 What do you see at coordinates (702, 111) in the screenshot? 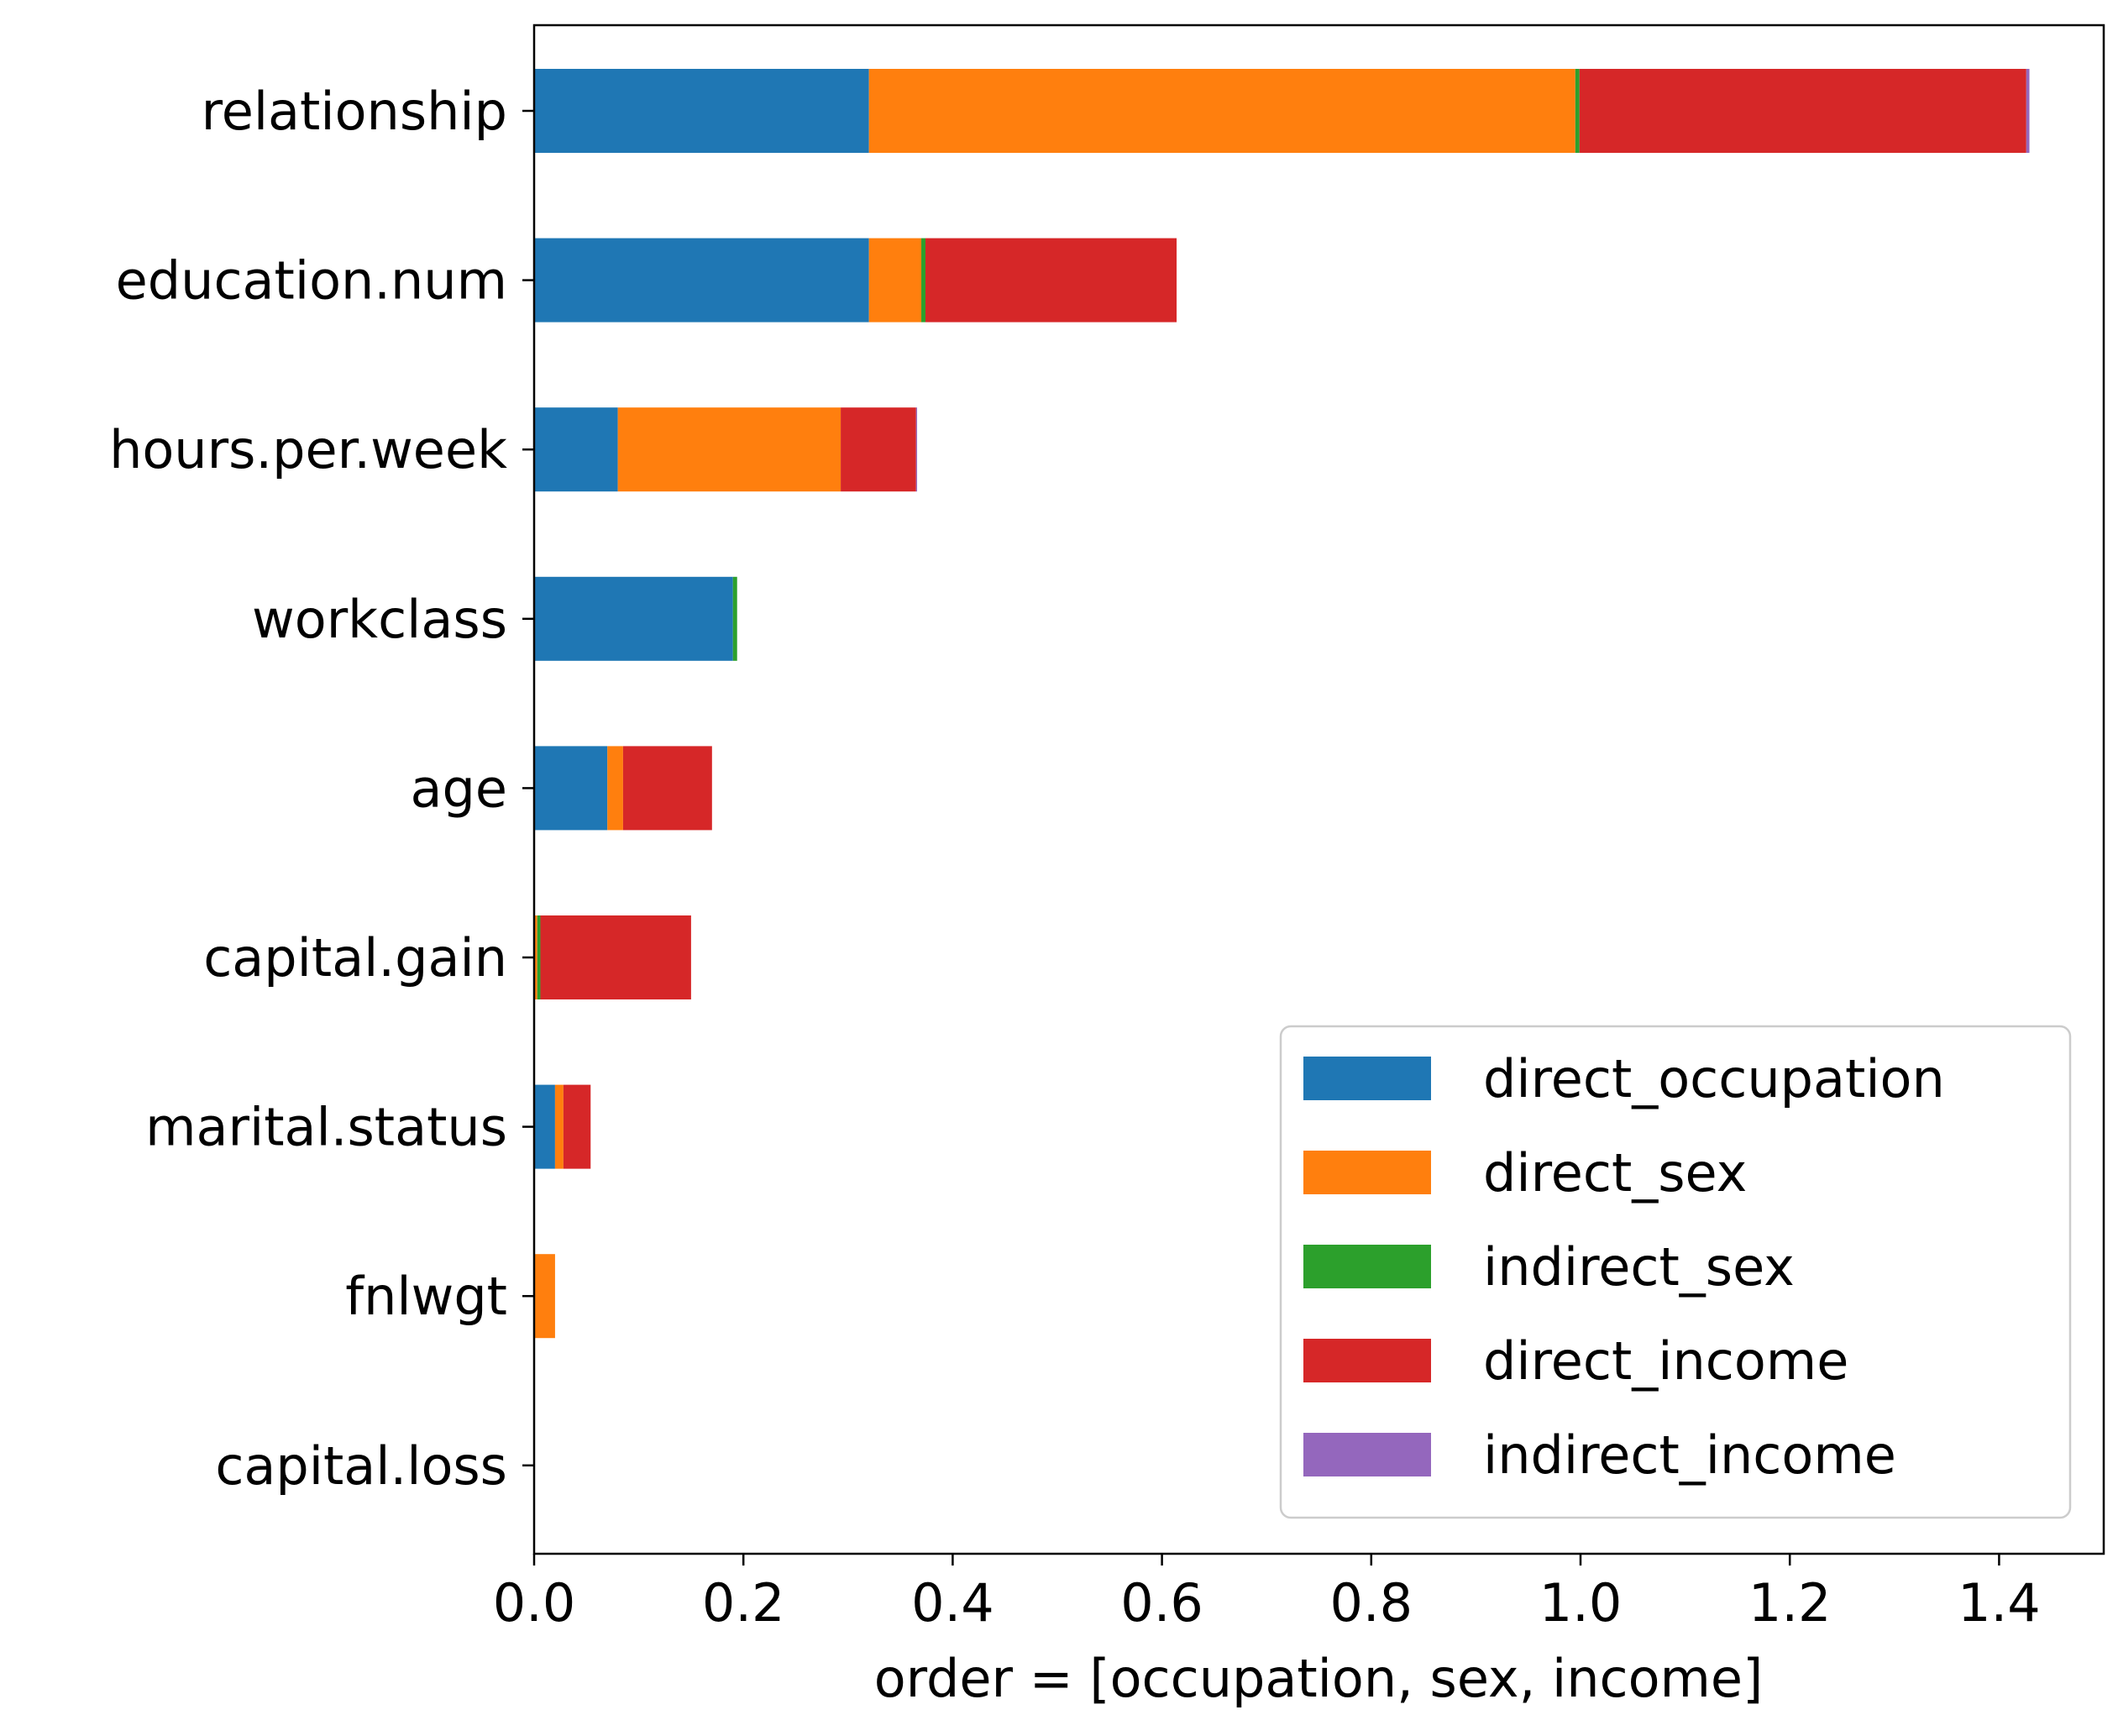
I see `bar-relationship-direct-occupation` at bounding box center [702, 111].